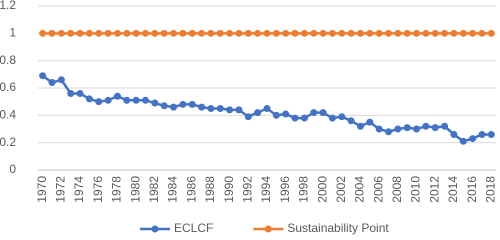 Image resolution: width=500 pixels, height=240 pixels. Describe the element at coordinates (266, 189) in the screenshot. I see `x-tick-label: 1994` at that location.